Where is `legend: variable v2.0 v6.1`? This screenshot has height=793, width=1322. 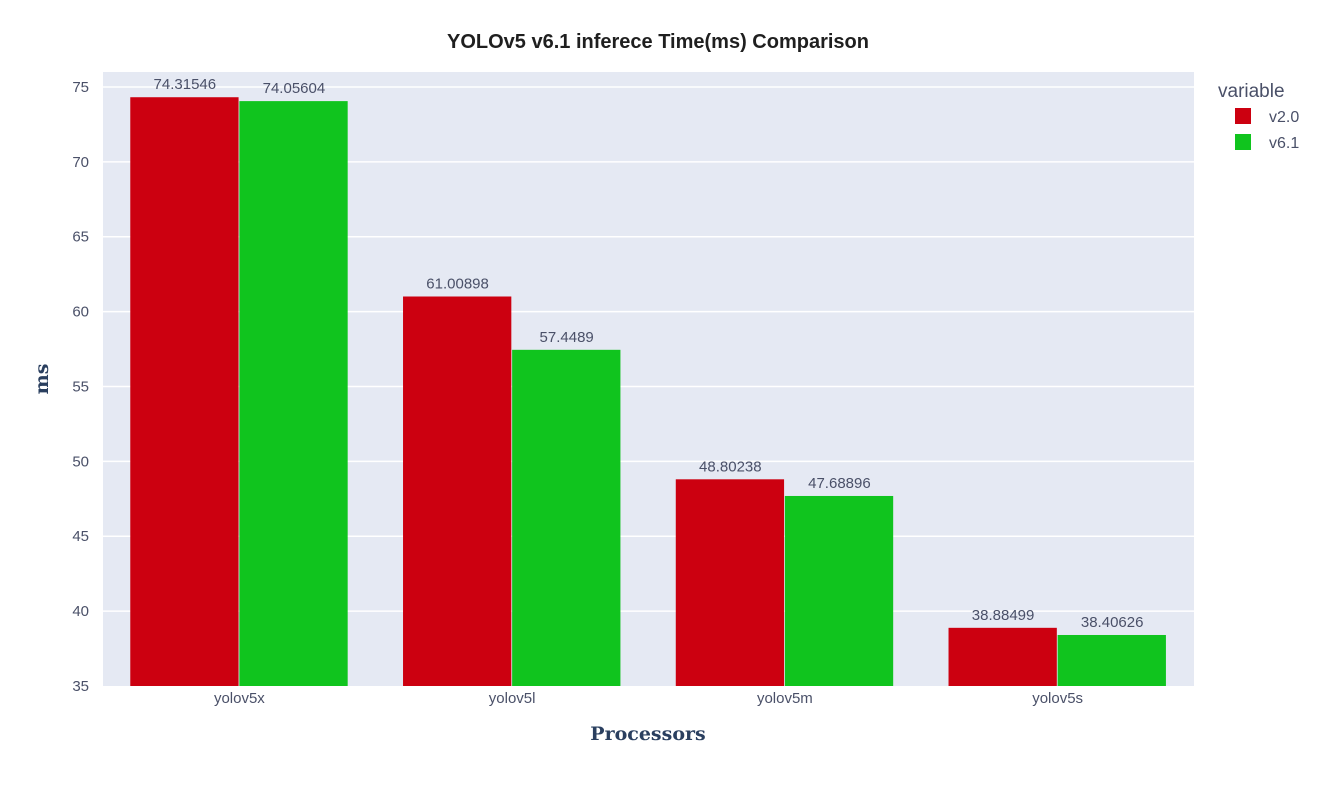
legend: variable v2.0 v6.1 is located at coordinates (1258, 116).